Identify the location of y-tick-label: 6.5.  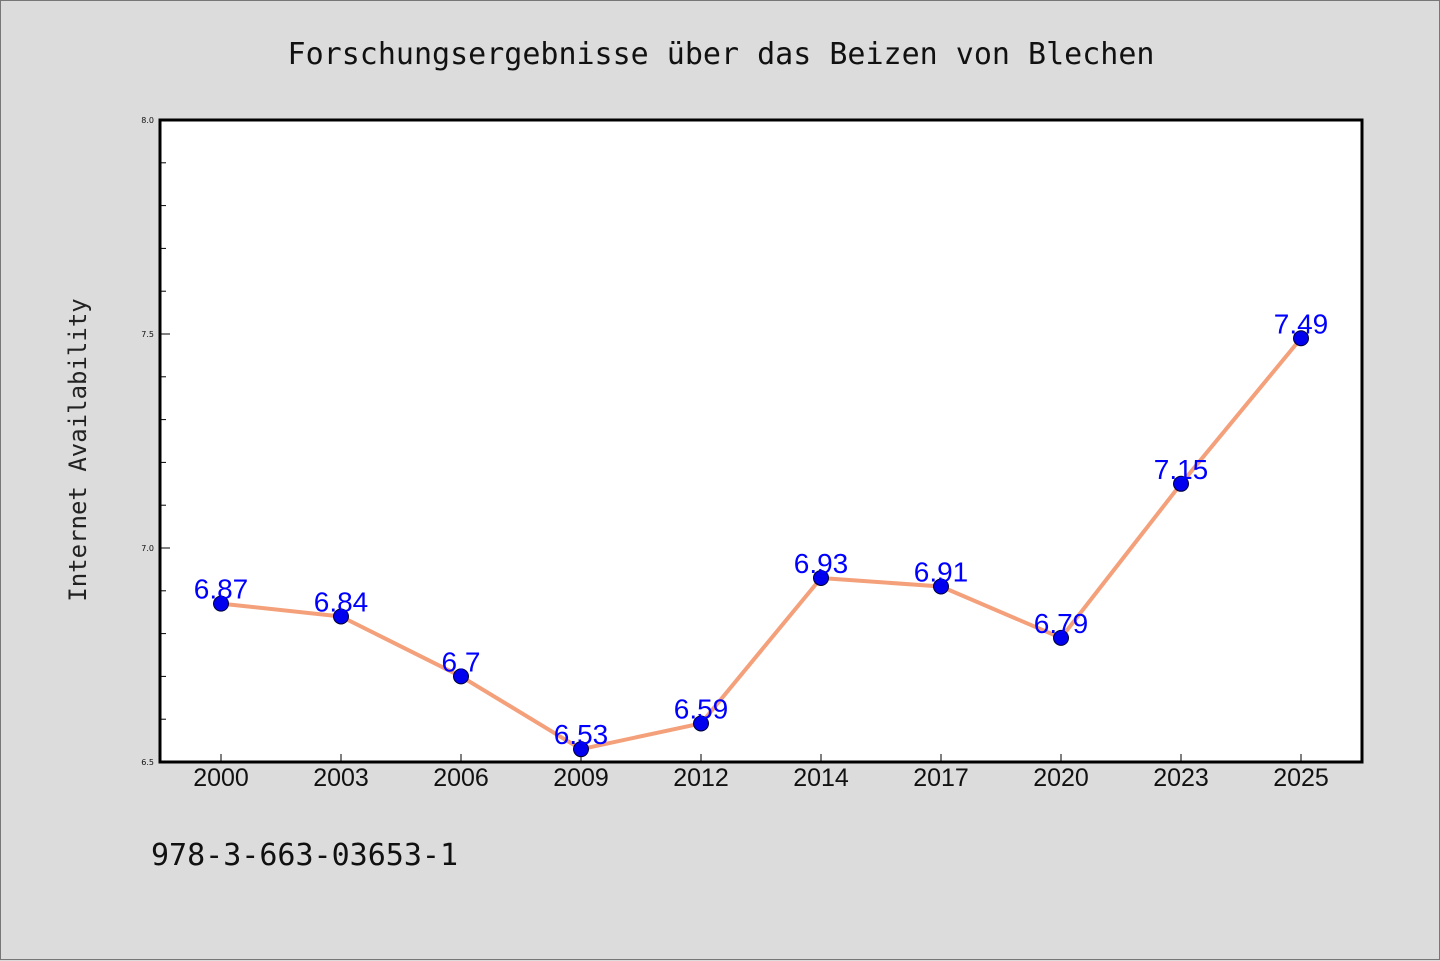
(147, 762).